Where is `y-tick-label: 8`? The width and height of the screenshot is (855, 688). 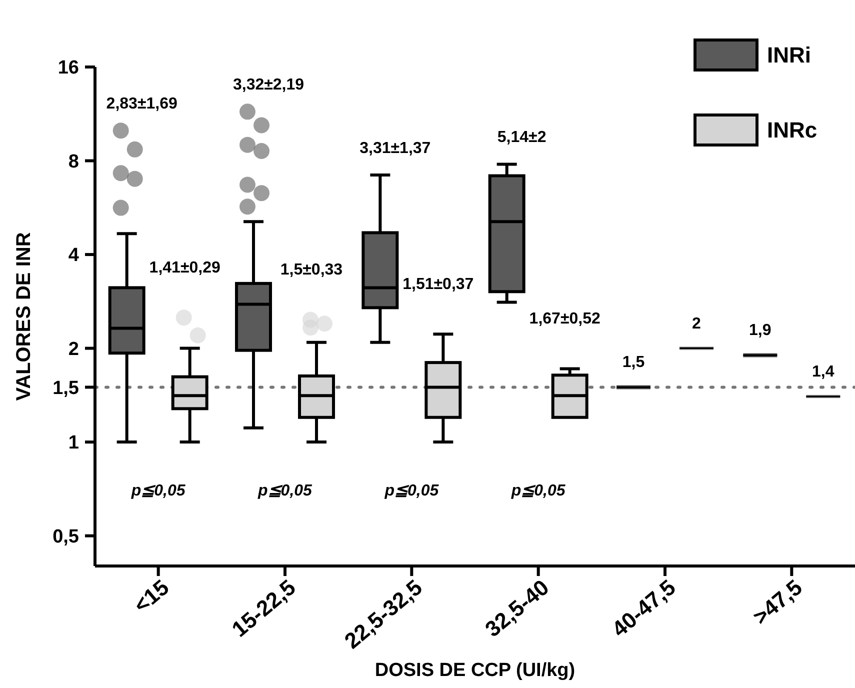 y-tick-label: 8 is located at coordinates (73, 161).